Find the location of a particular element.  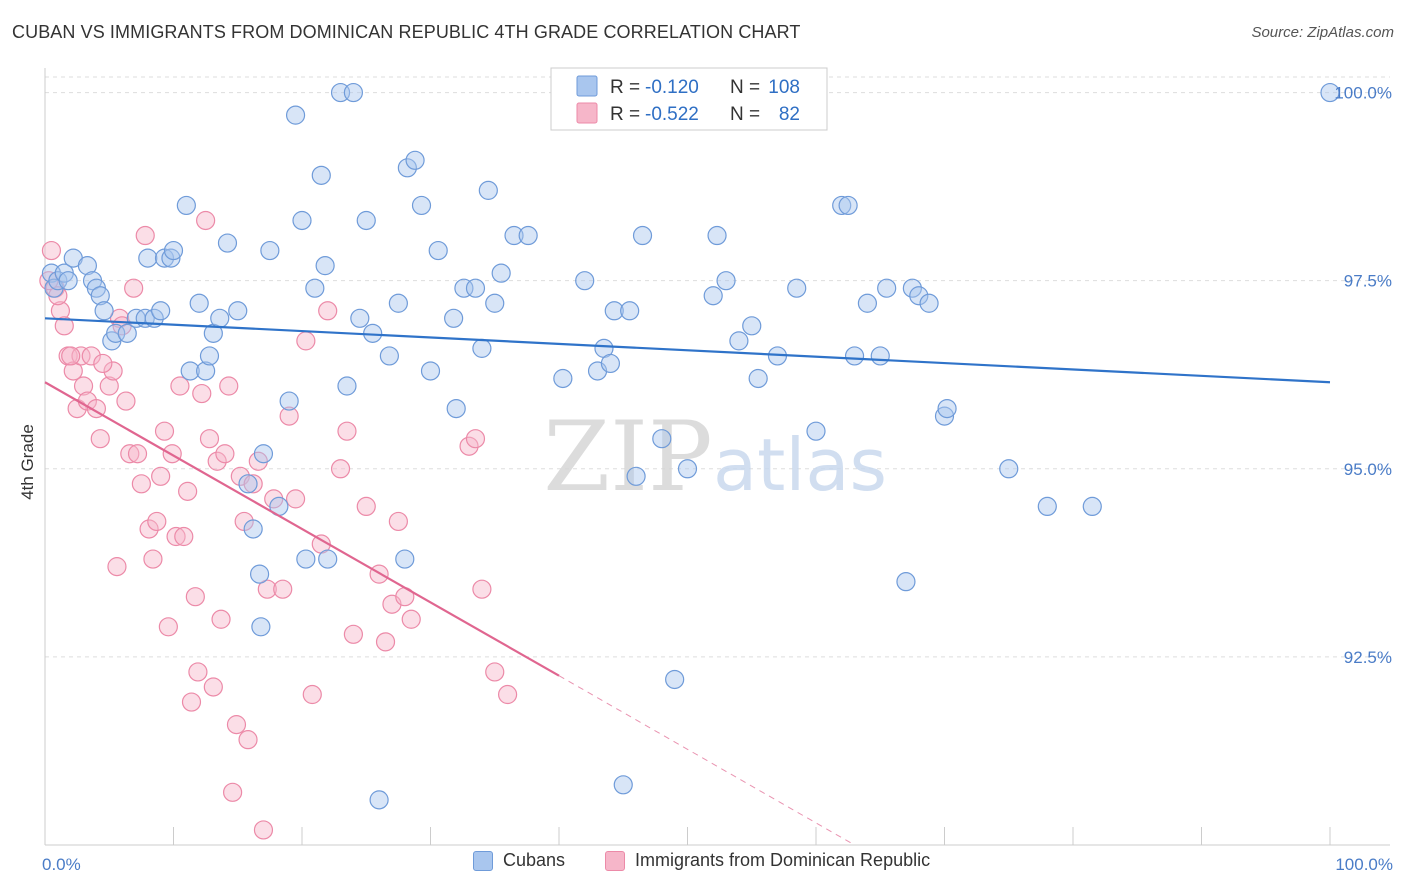

legend-swatch-dominican is located at coordinates (587, 113).